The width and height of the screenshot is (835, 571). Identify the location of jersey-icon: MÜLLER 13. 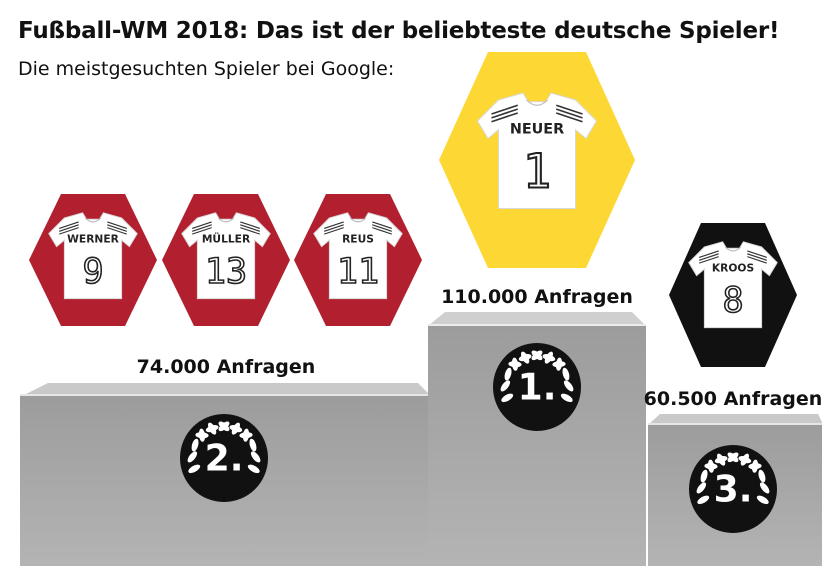
(226, 256).